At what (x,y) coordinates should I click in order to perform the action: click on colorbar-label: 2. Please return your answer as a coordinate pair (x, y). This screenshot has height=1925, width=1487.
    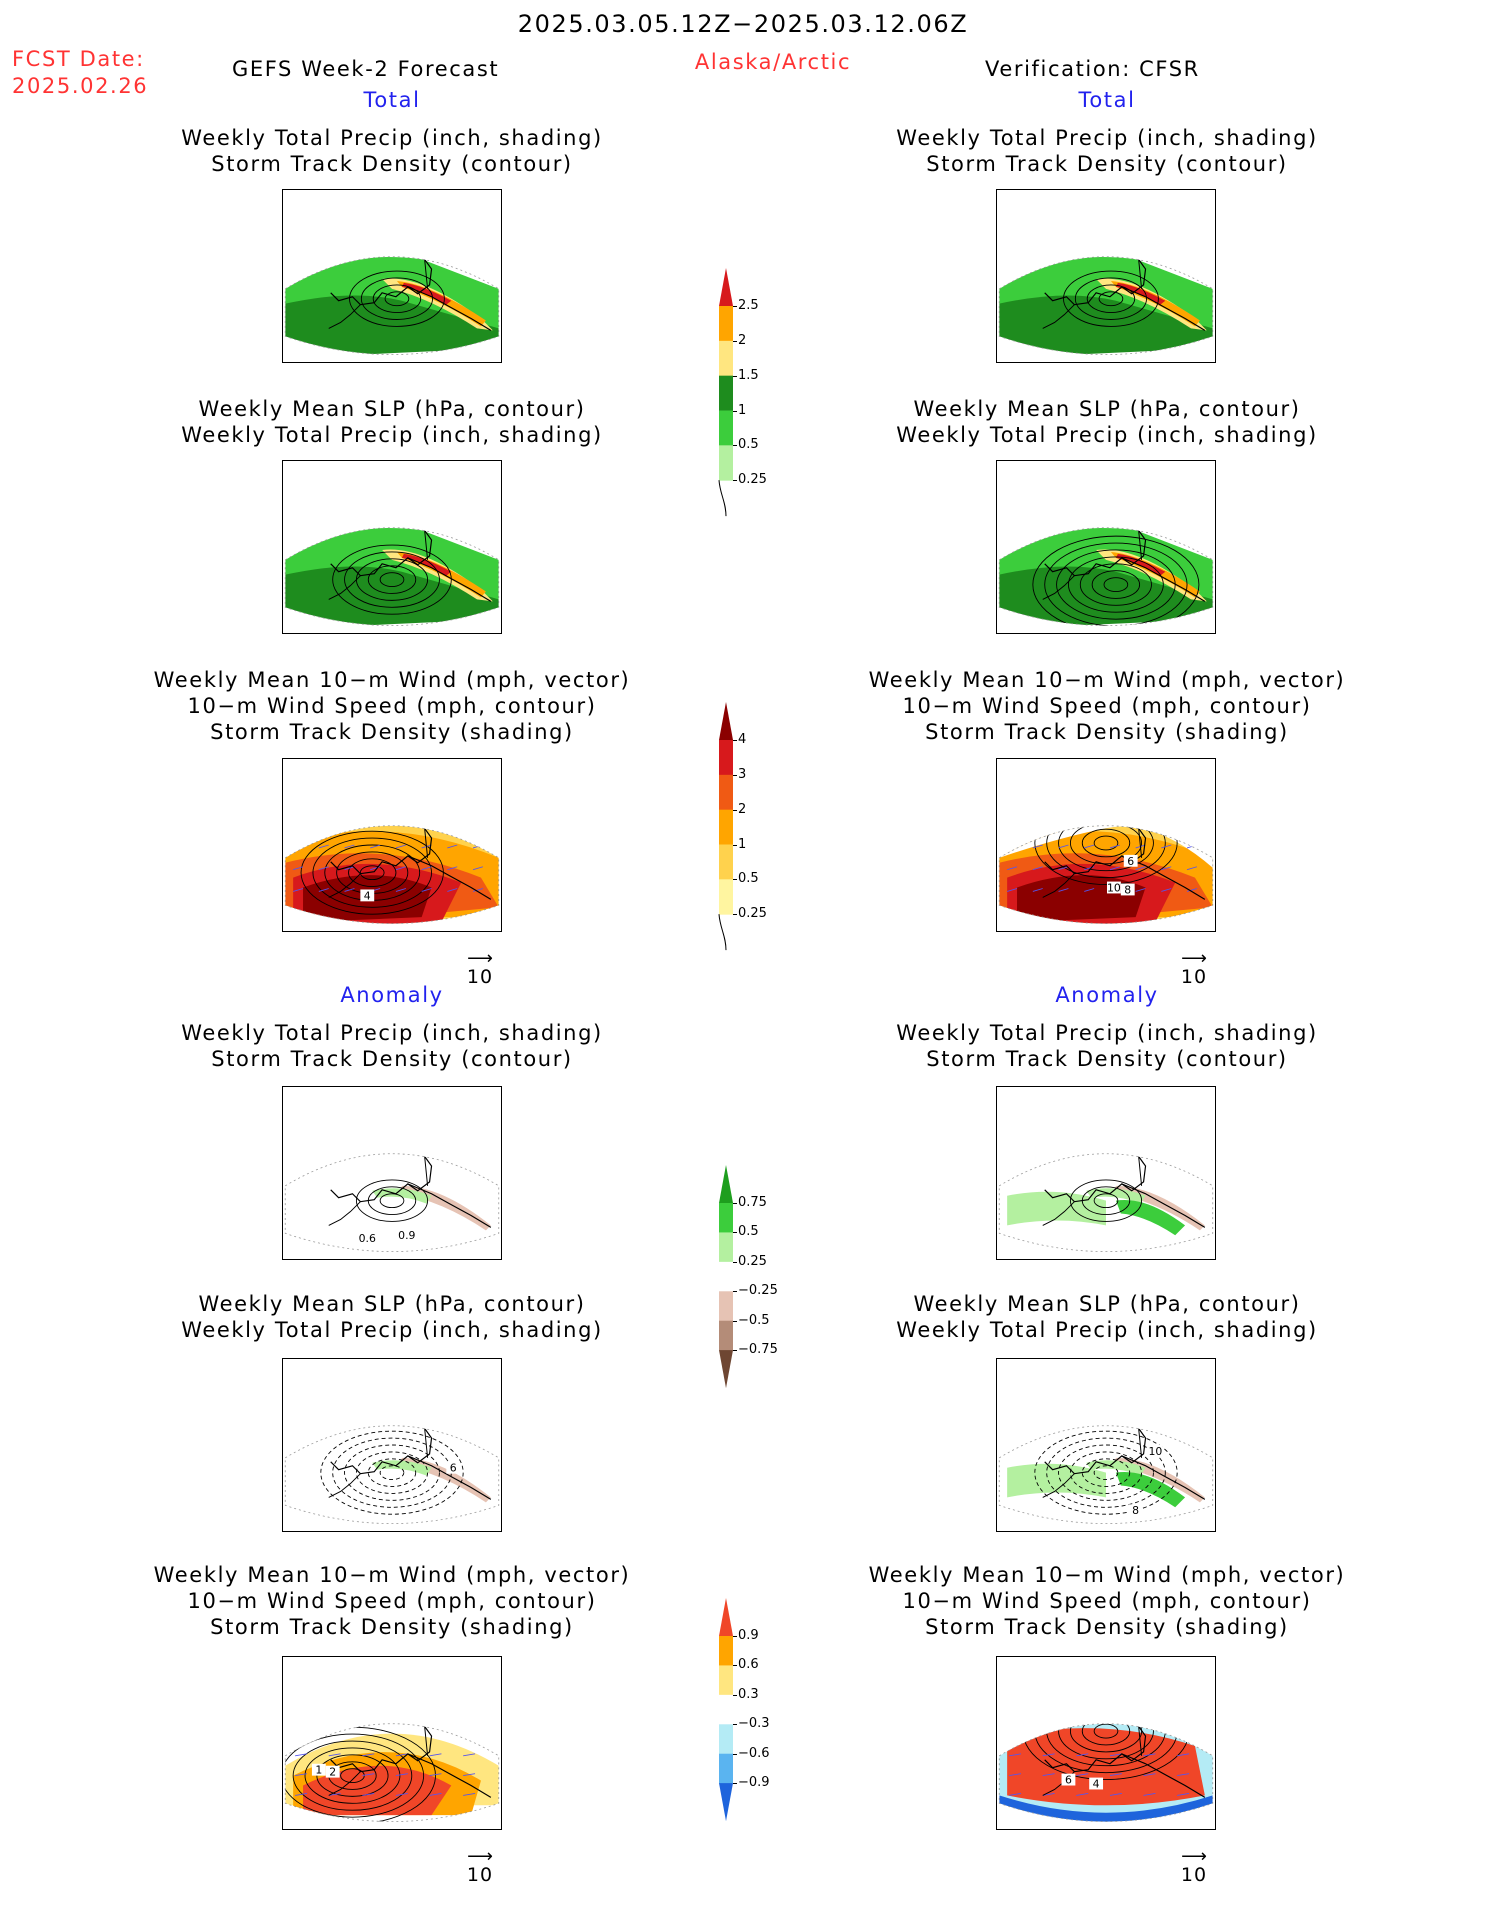
    Looking at the image, I should click on (742, 340).